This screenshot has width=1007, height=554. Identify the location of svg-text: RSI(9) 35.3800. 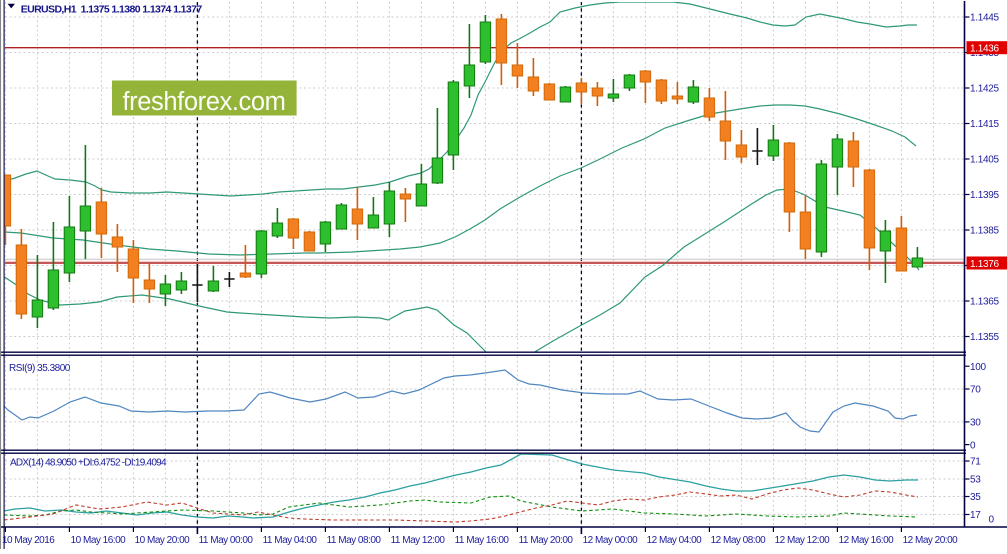
(40, 368).